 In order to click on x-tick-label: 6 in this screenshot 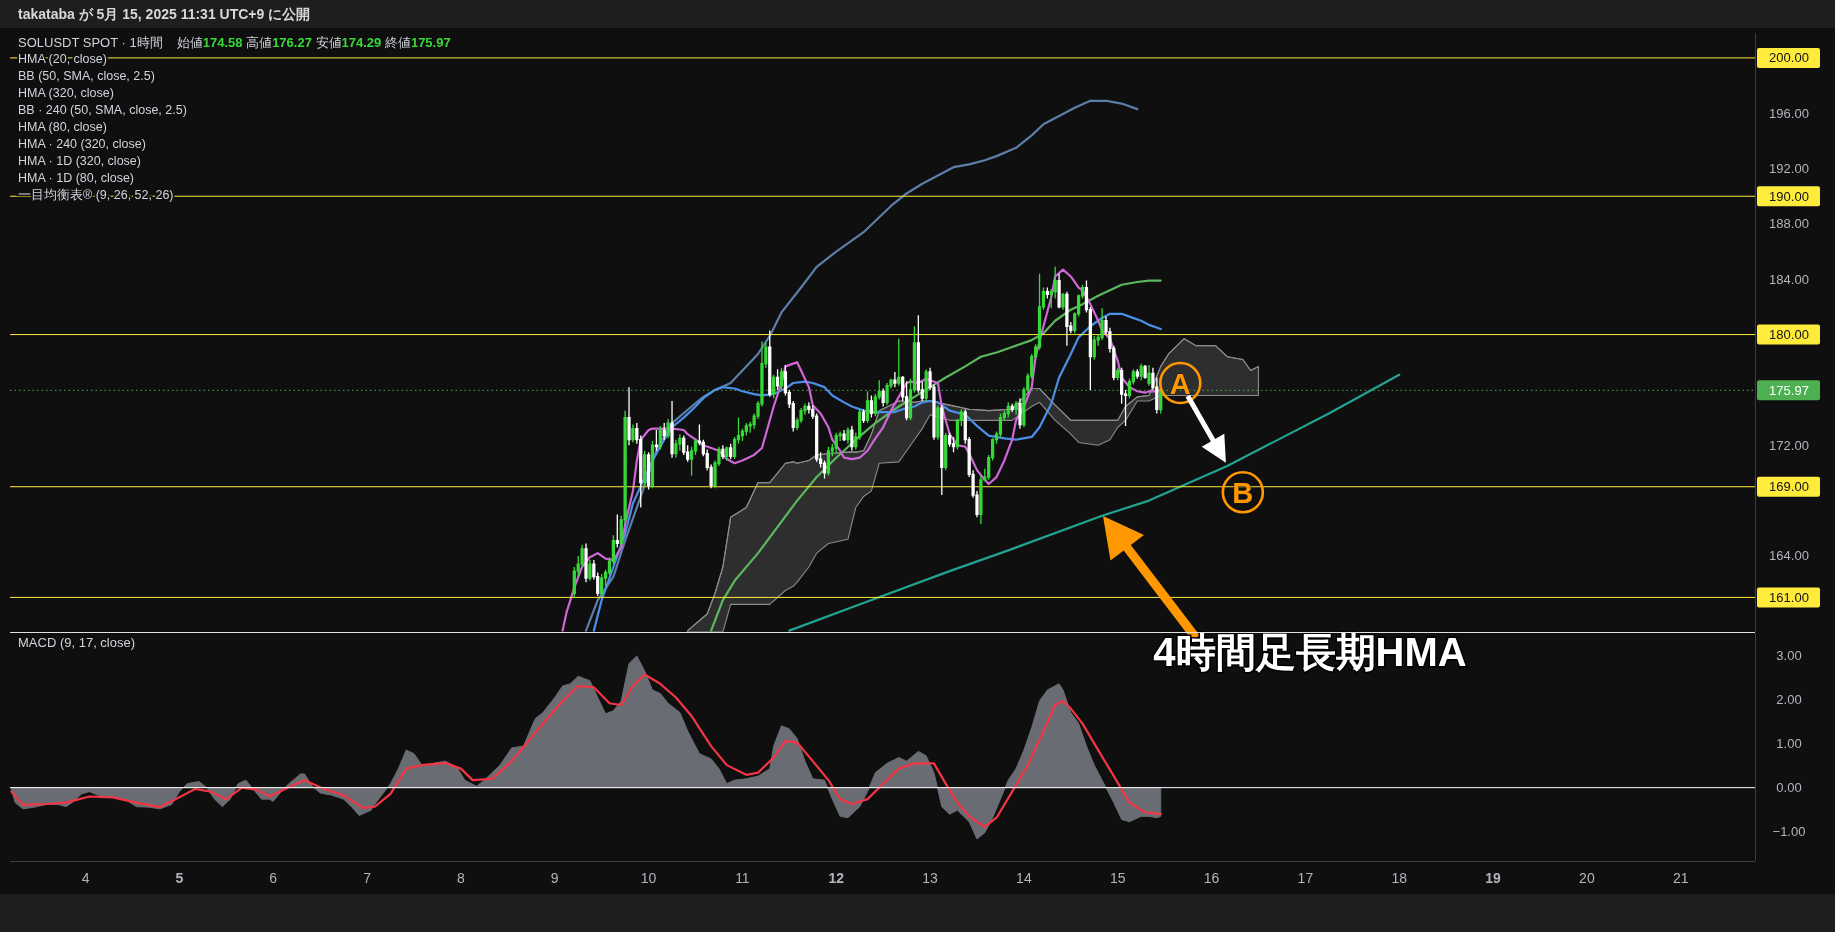, I will do `click(273, 878)`.